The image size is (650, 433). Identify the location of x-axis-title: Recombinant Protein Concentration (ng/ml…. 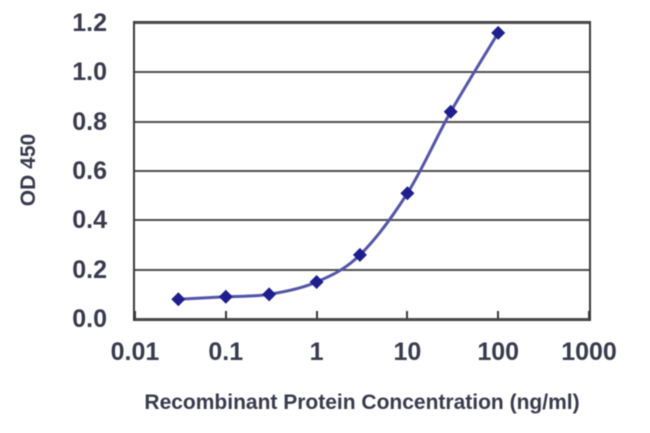
(362, 402).